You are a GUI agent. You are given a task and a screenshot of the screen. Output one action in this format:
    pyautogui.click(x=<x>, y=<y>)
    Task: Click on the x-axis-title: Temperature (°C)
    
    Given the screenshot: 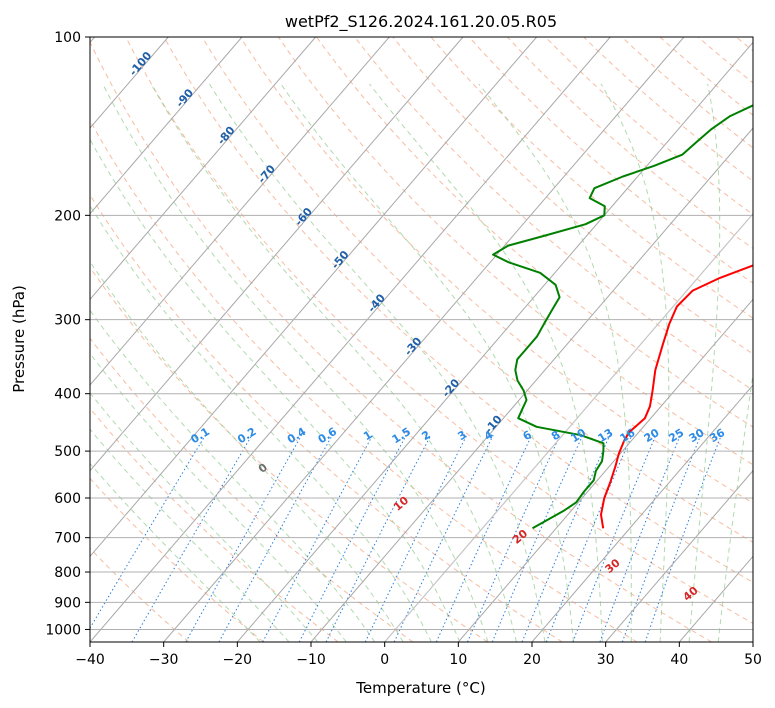 What is the action you would take?
    pyautogui.click(x=420, y=688)
    